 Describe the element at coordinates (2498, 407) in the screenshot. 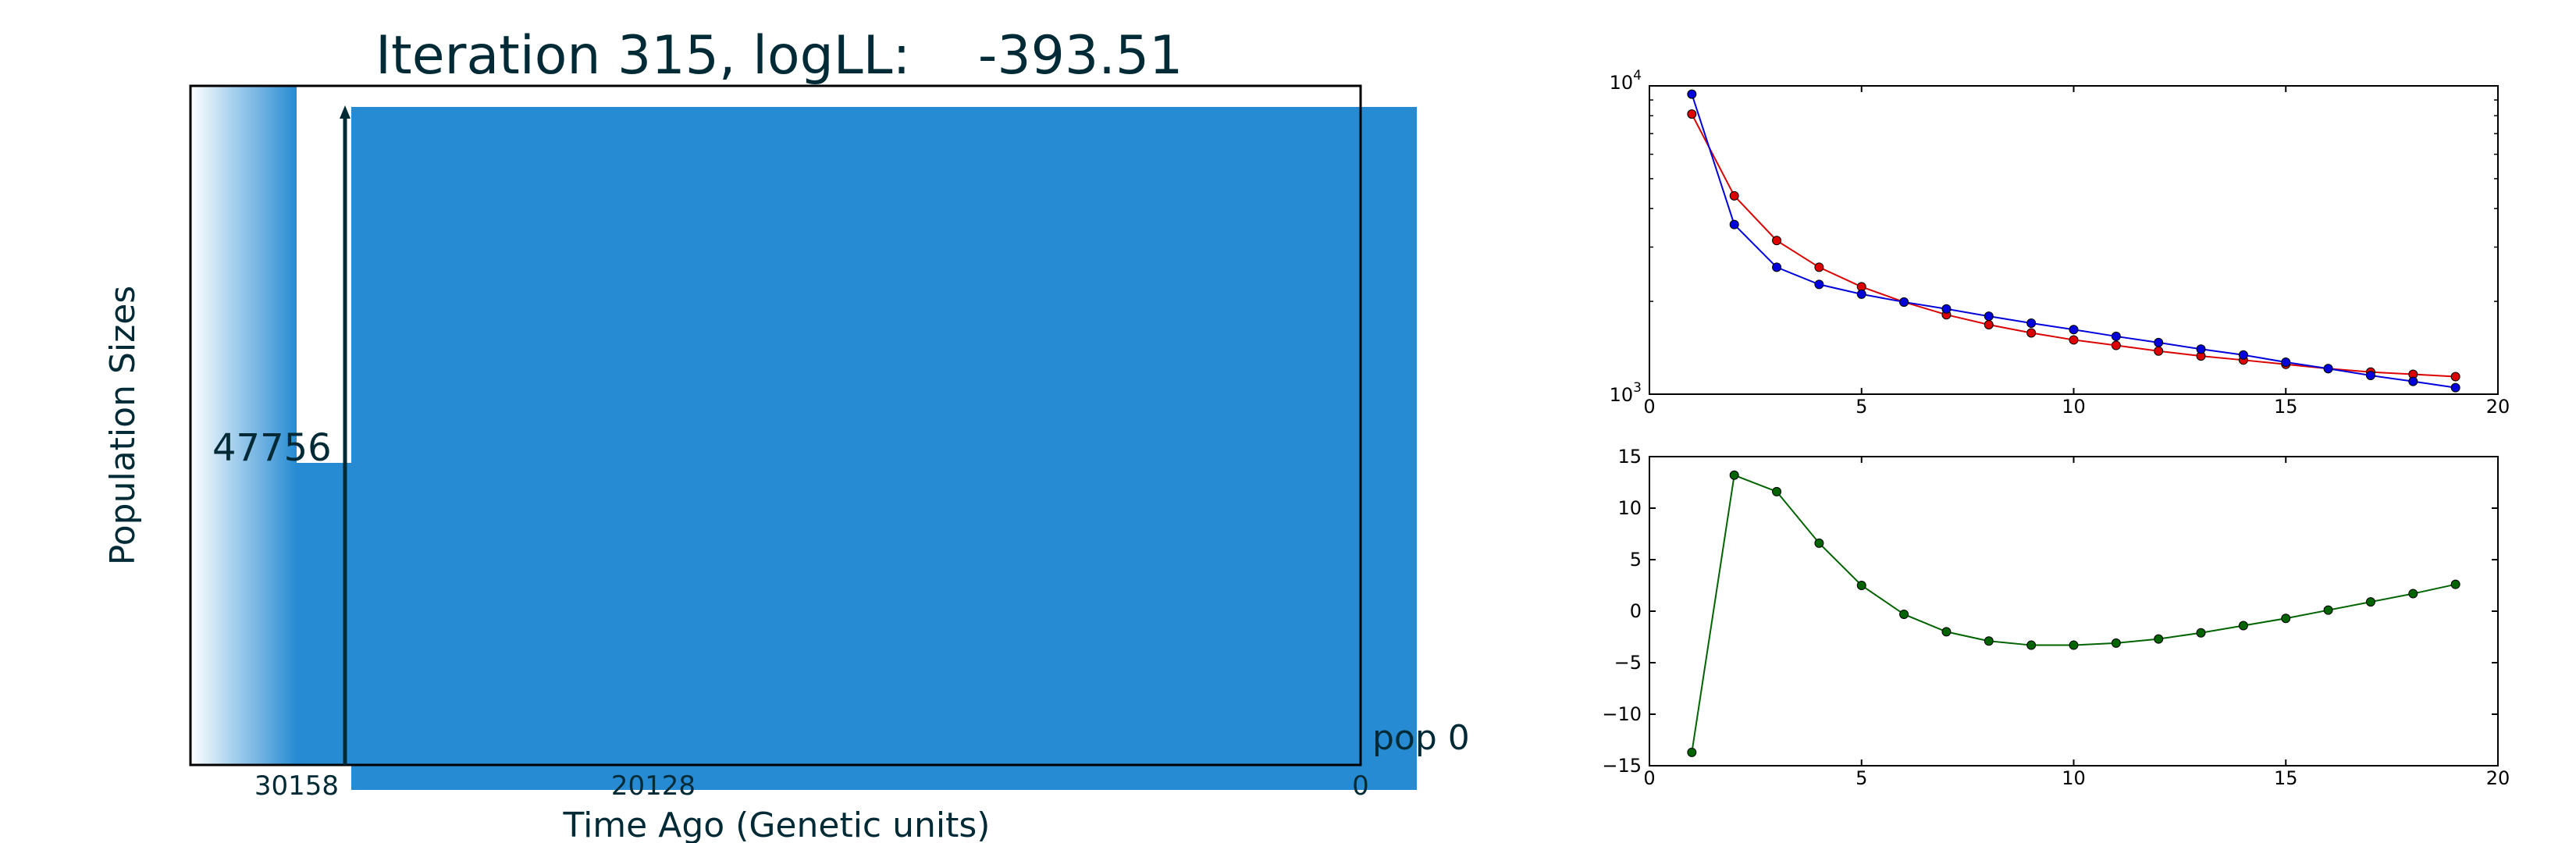

I see `top-plot-x-tick-label: 20` at that location.